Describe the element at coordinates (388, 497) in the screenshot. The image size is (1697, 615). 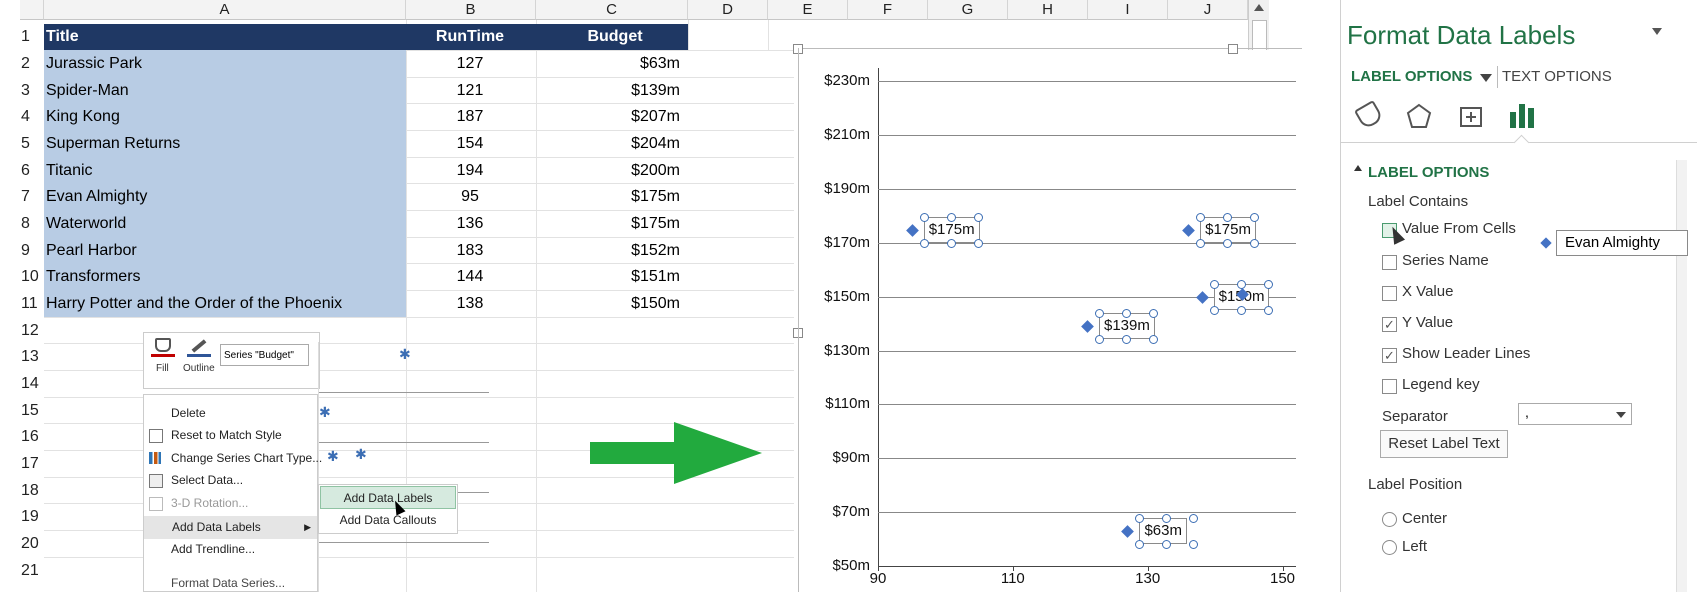
I see `submenu-item-add-data-labels: Add Data Labels` at that location.